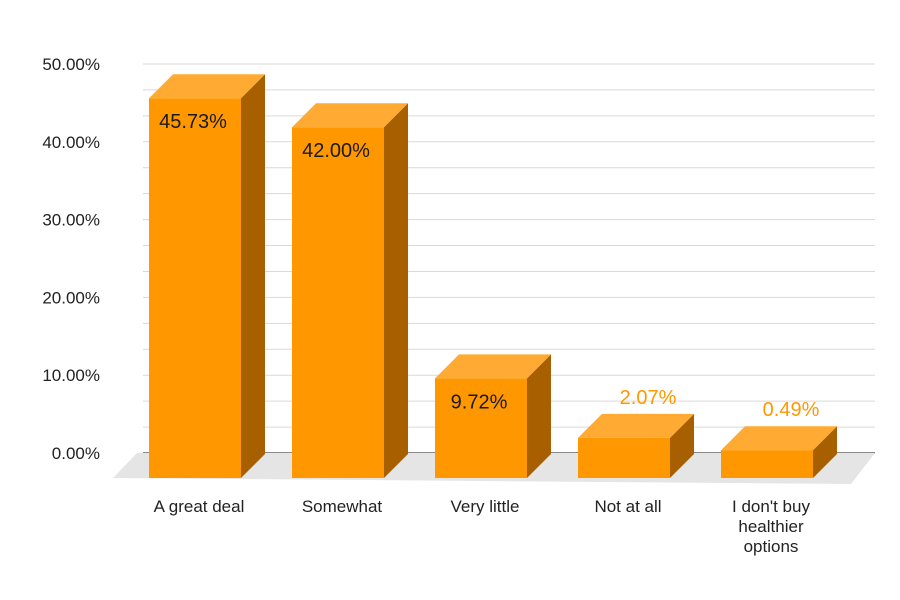 Image resolution: width=900 pixels, height=600 pixels. Describe the element at coordinates (71, 375) in the screenshot. I see `y-tick-label: 10.00%` at that location.